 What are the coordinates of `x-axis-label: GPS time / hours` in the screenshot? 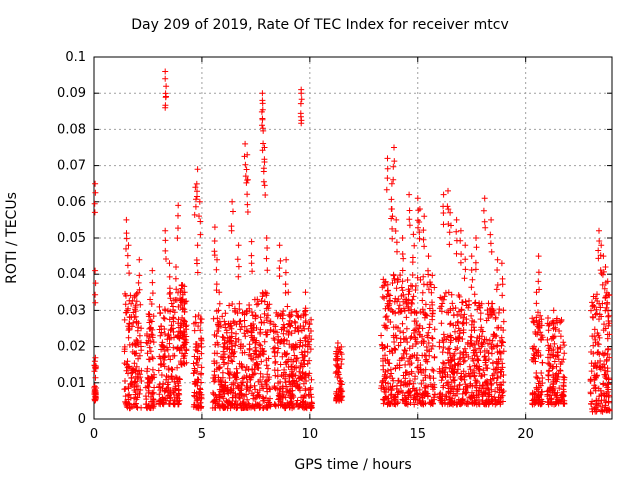 It's located at (353, 465).